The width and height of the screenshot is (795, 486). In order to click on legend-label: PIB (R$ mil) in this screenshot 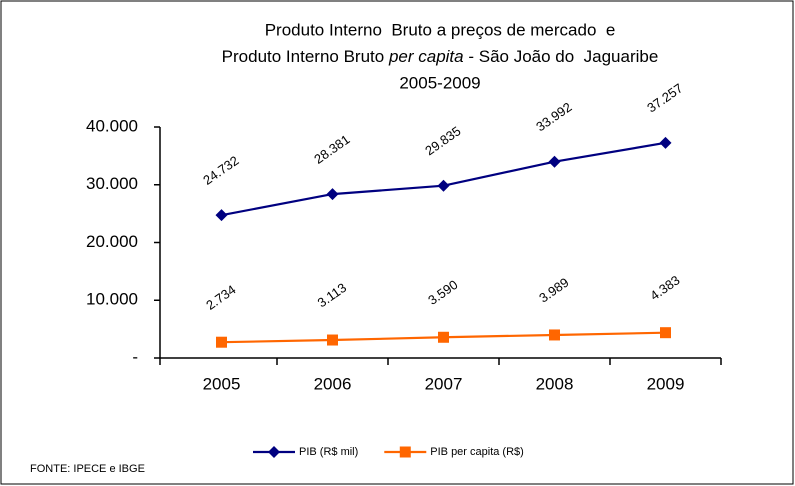, I will do `click(328, 452)`.